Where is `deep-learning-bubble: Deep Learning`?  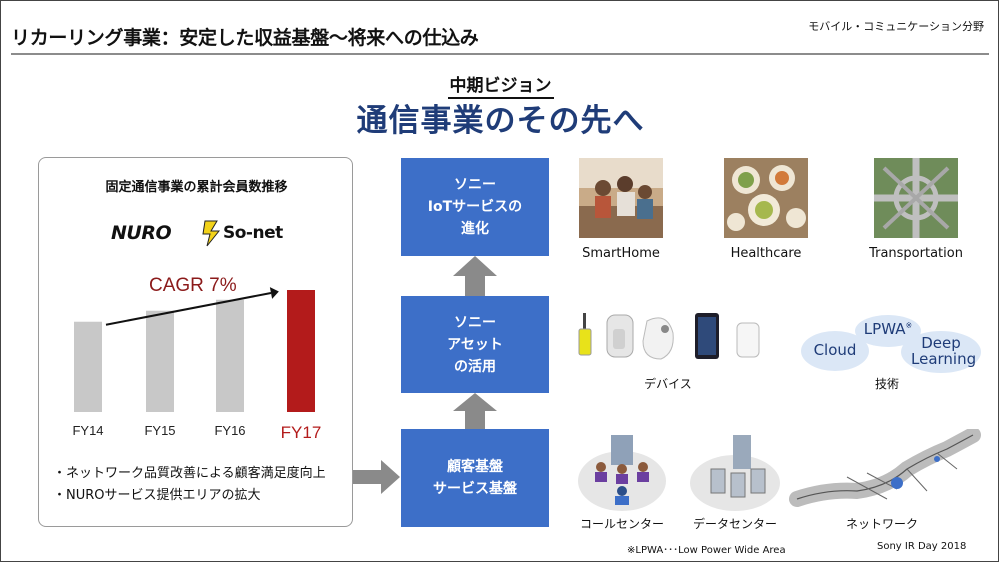
deep-learning-bubble: Deep Learning is located at coordinates (941, 352).